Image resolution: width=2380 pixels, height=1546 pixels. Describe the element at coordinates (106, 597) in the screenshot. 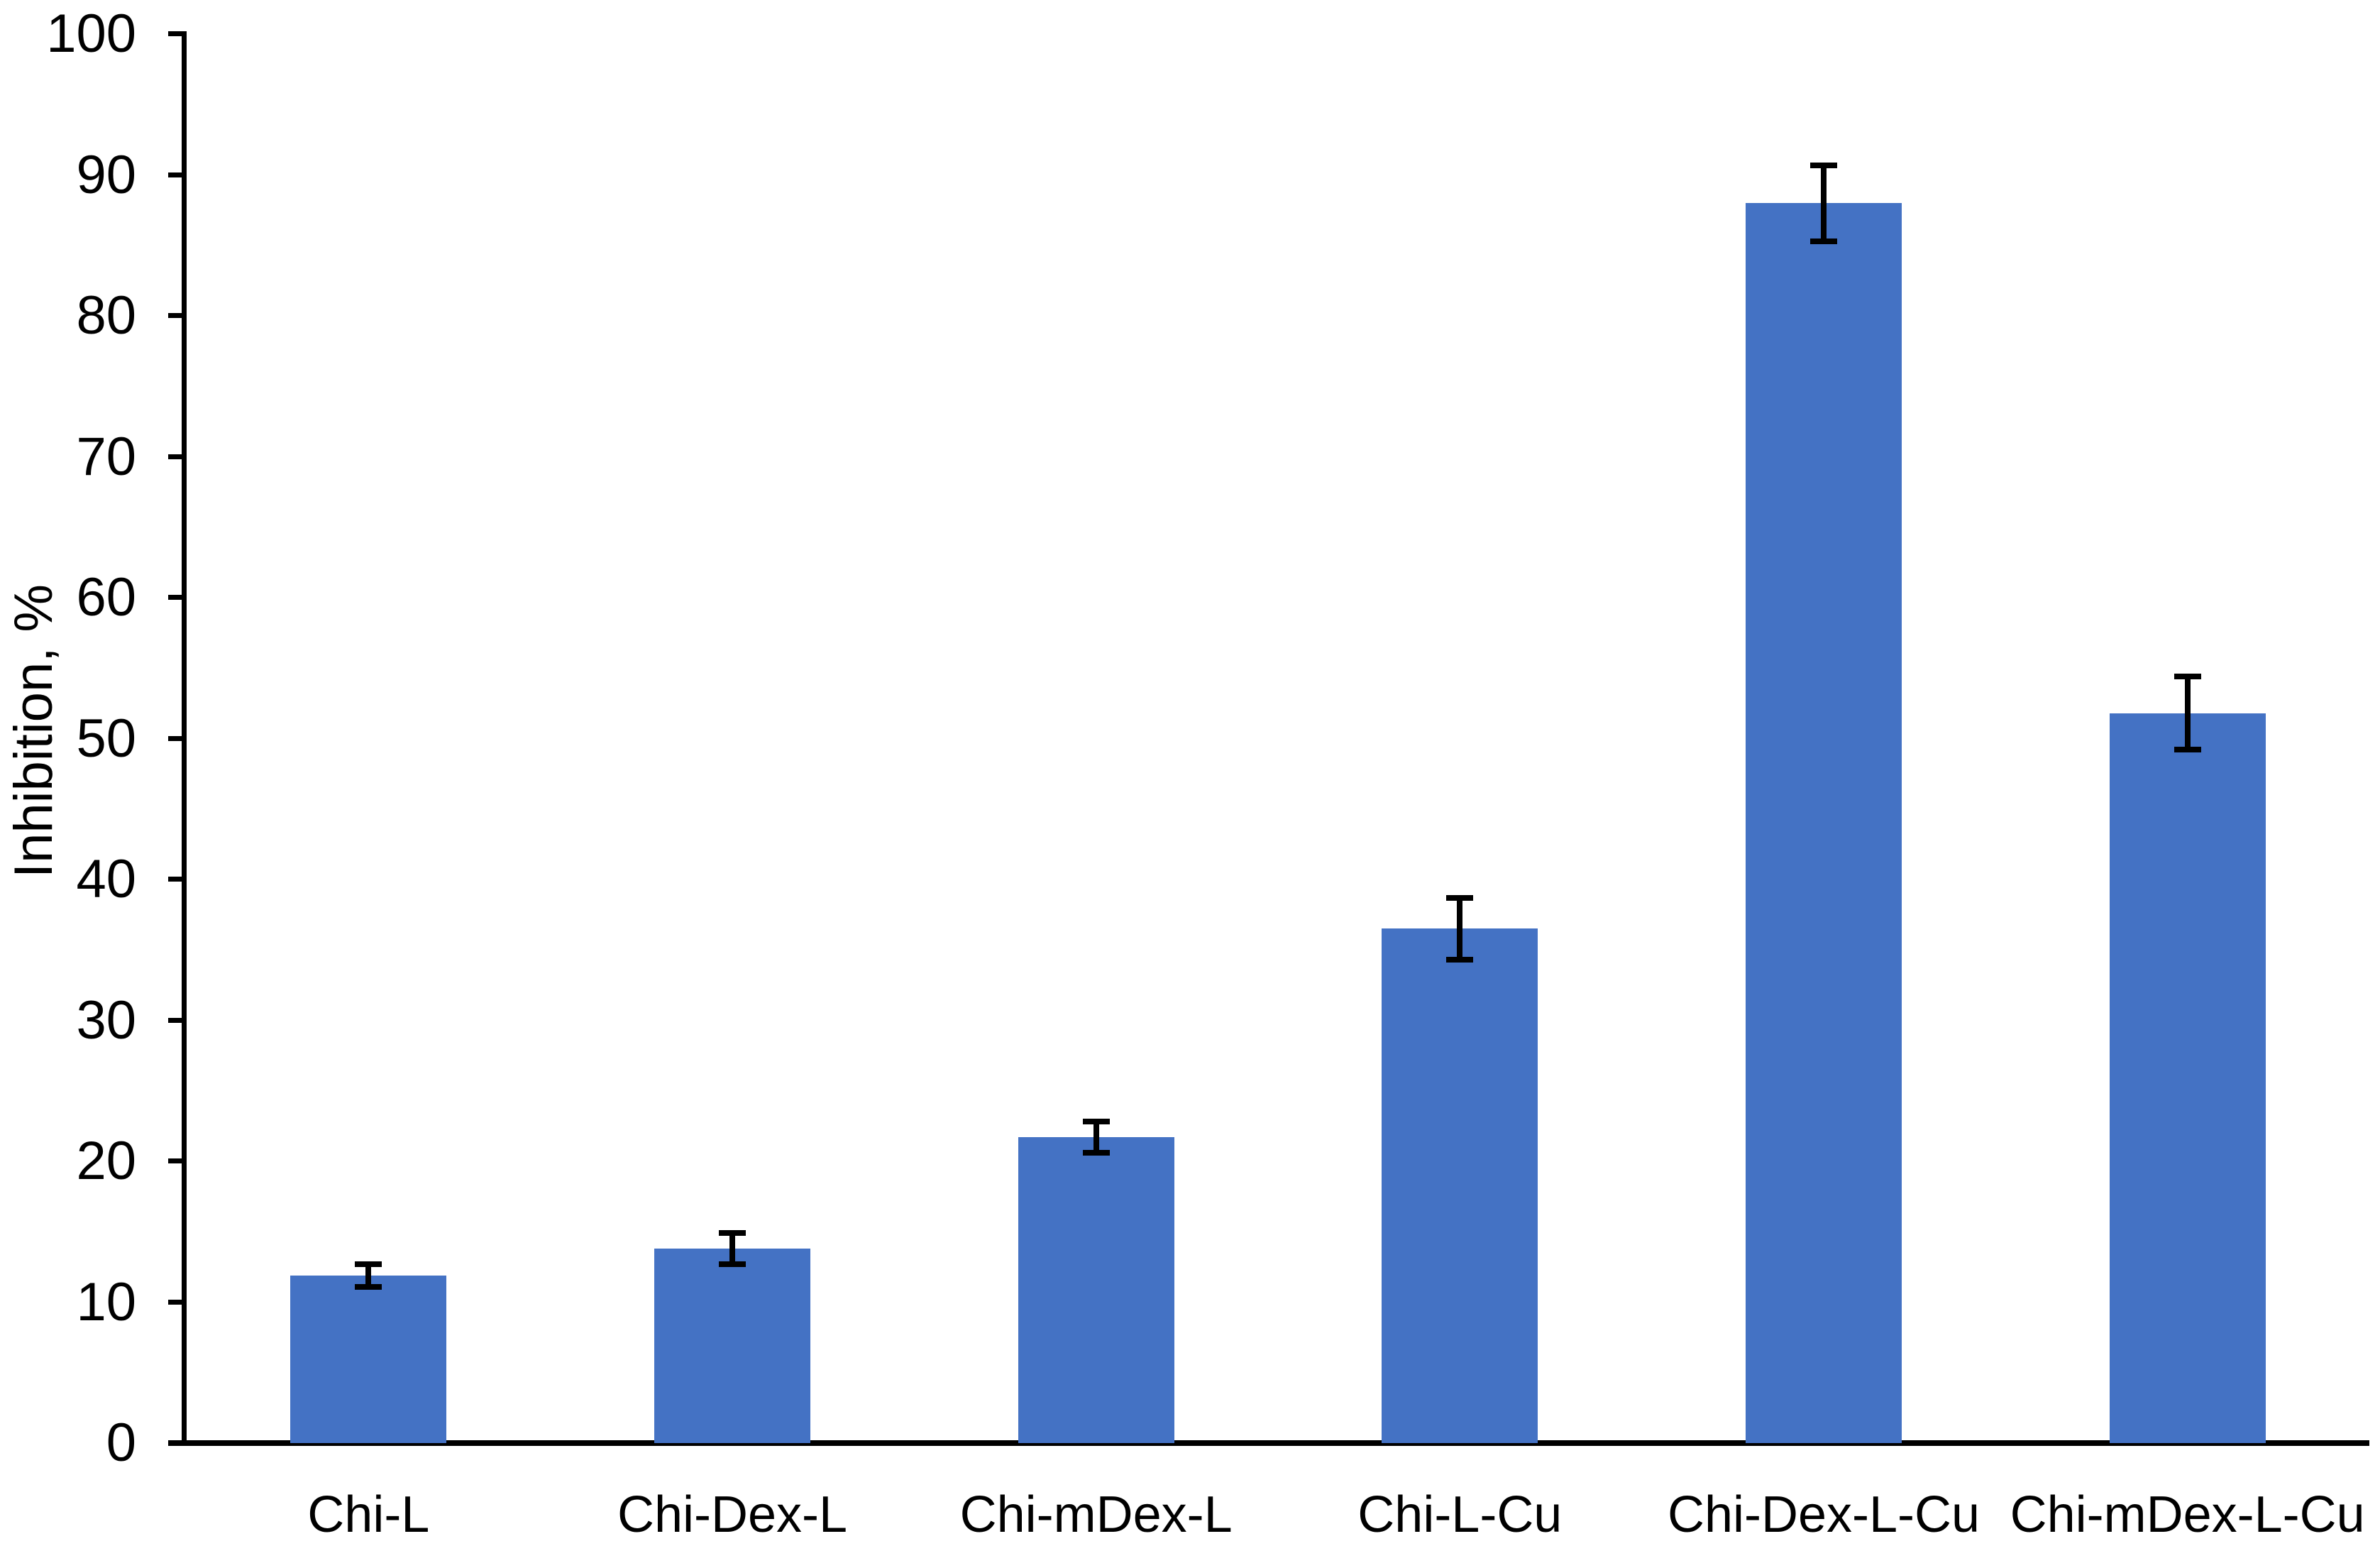

I see `y-axis-tick-label: 60` at that location.